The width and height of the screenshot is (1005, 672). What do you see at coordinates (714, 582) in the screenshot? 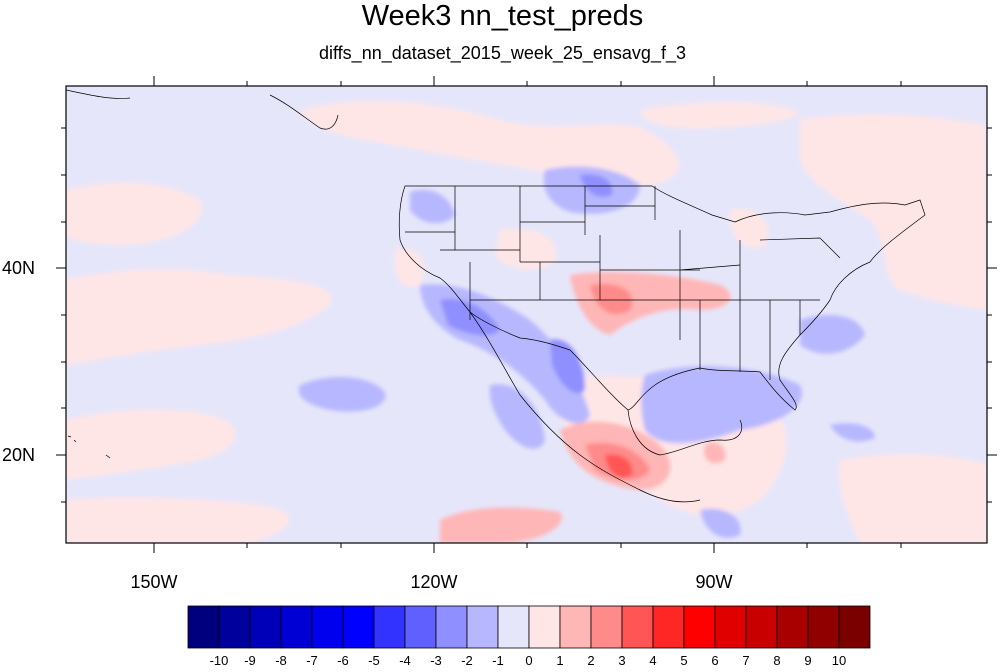
I see `lon-label-90w: 90W` at bounding box center [714, 582].